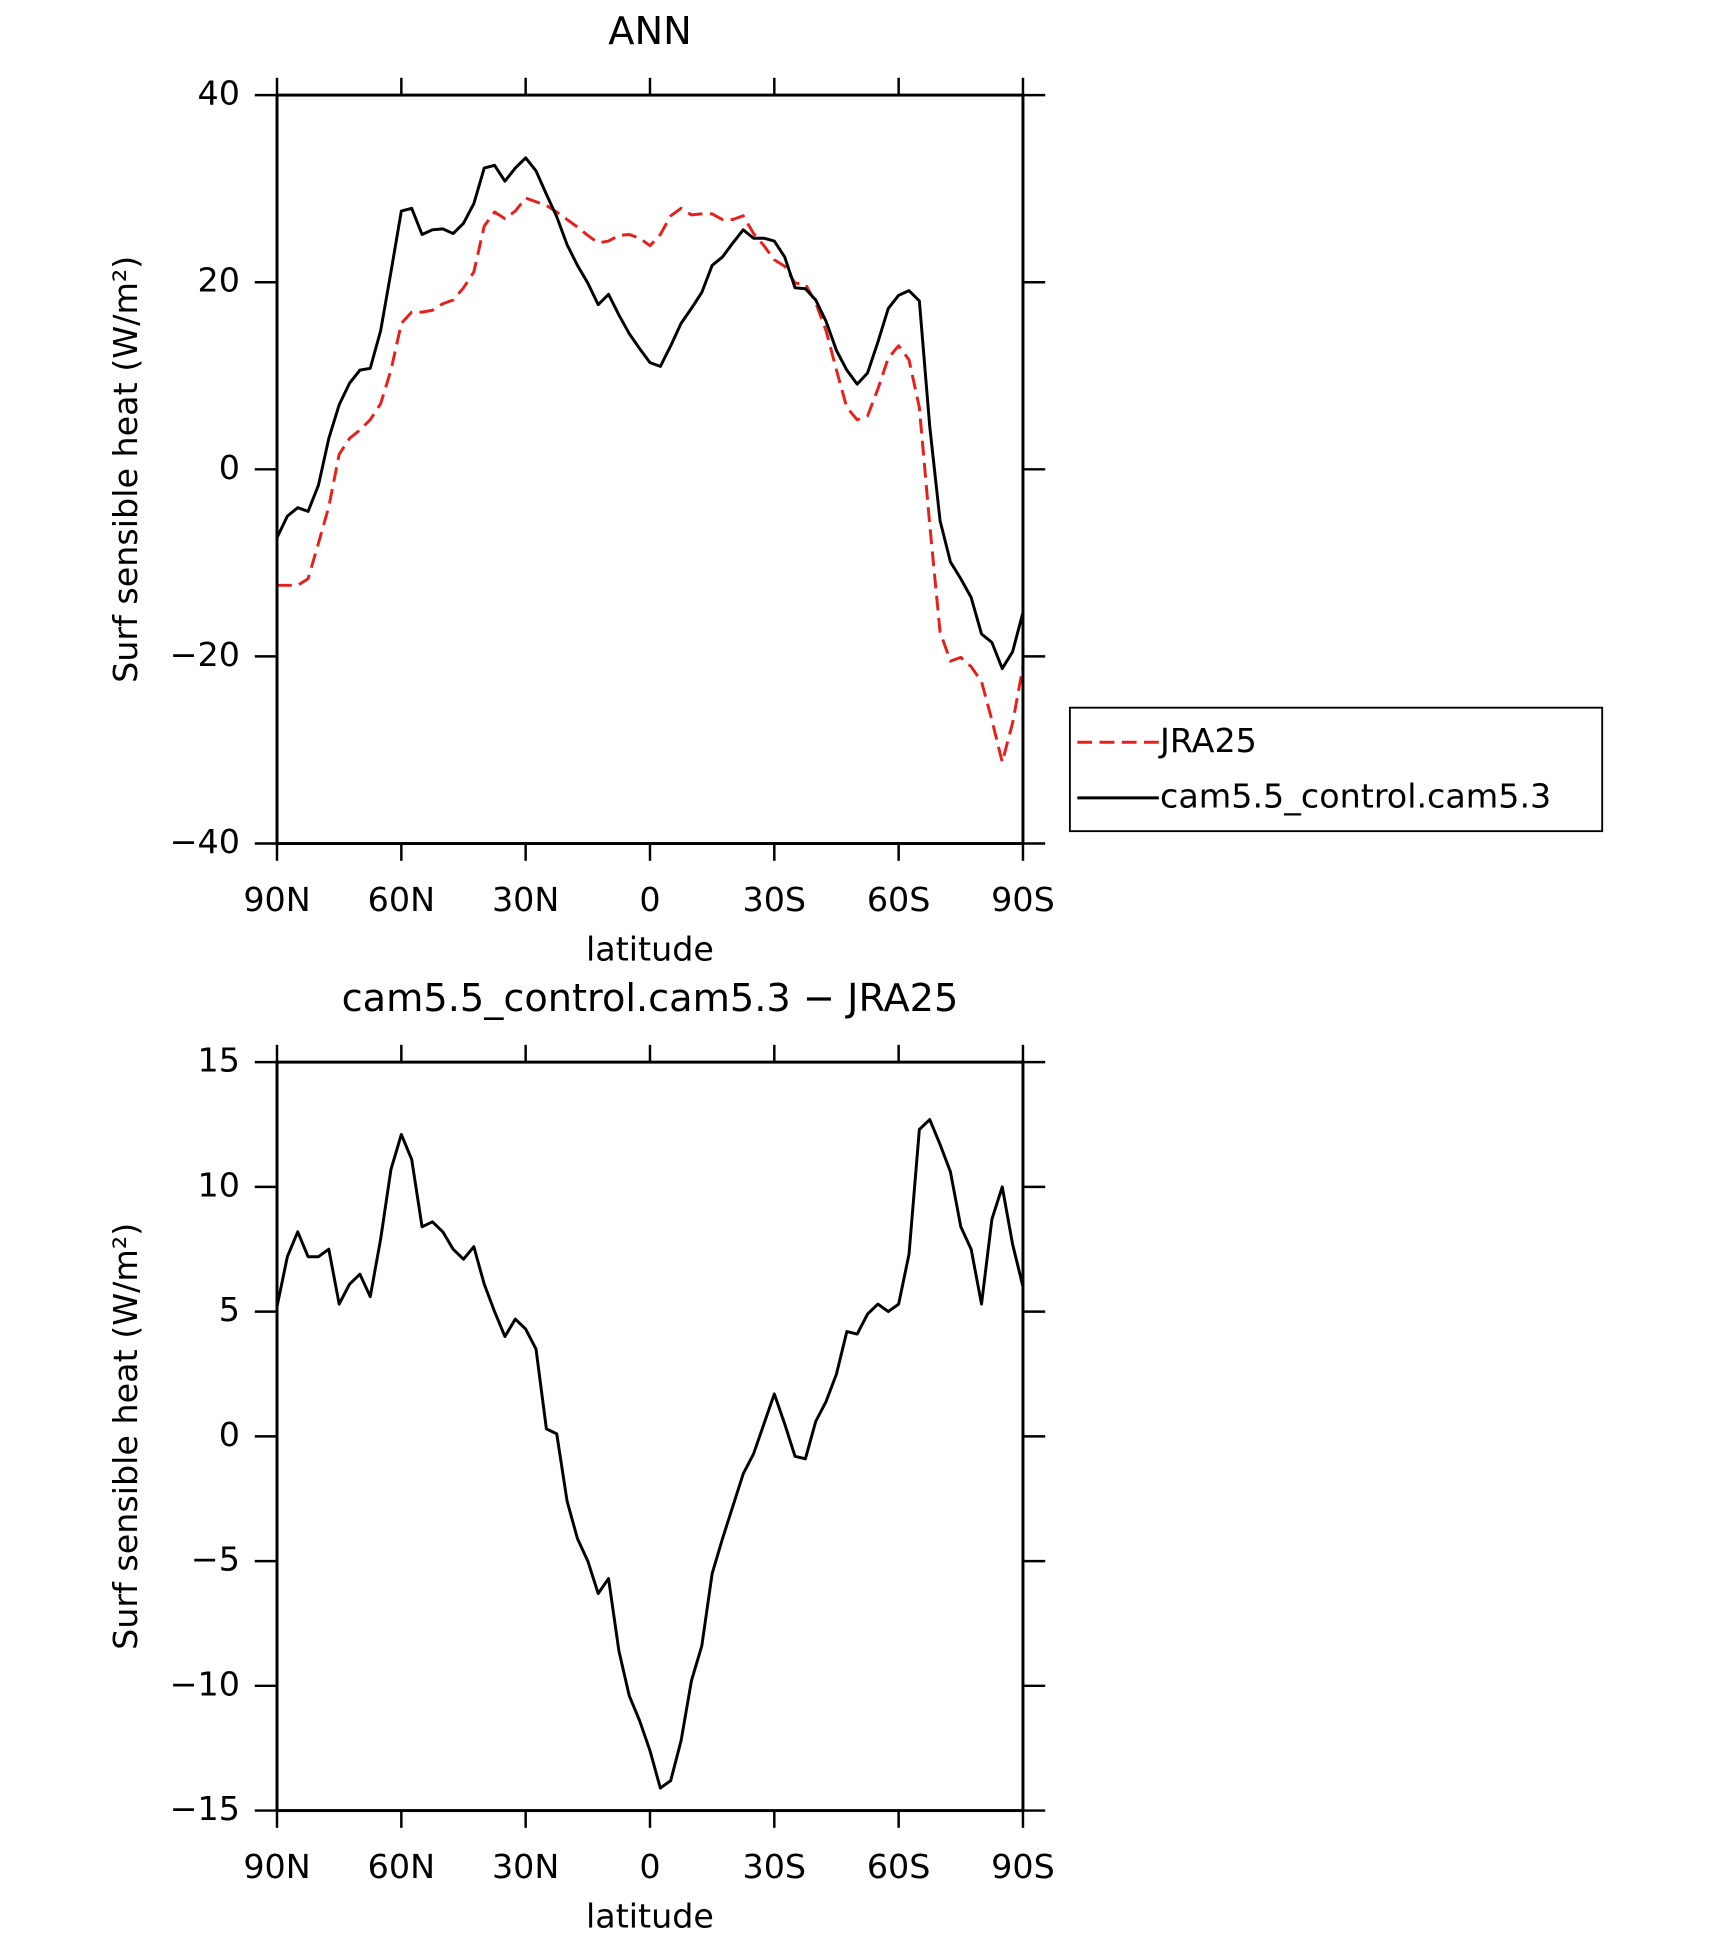 The image size is (1710, 1939). Describe the element at coordinates (219, 1184) in the screenshot. I see `y-tick-label: 10` at that location.